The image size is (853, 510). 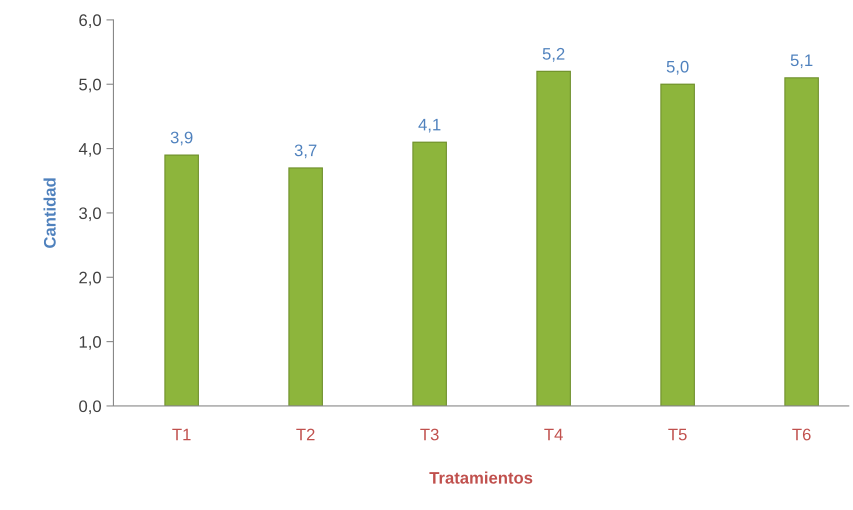 I want to click on x-tick-label: T1, so click(x=181, y=434).